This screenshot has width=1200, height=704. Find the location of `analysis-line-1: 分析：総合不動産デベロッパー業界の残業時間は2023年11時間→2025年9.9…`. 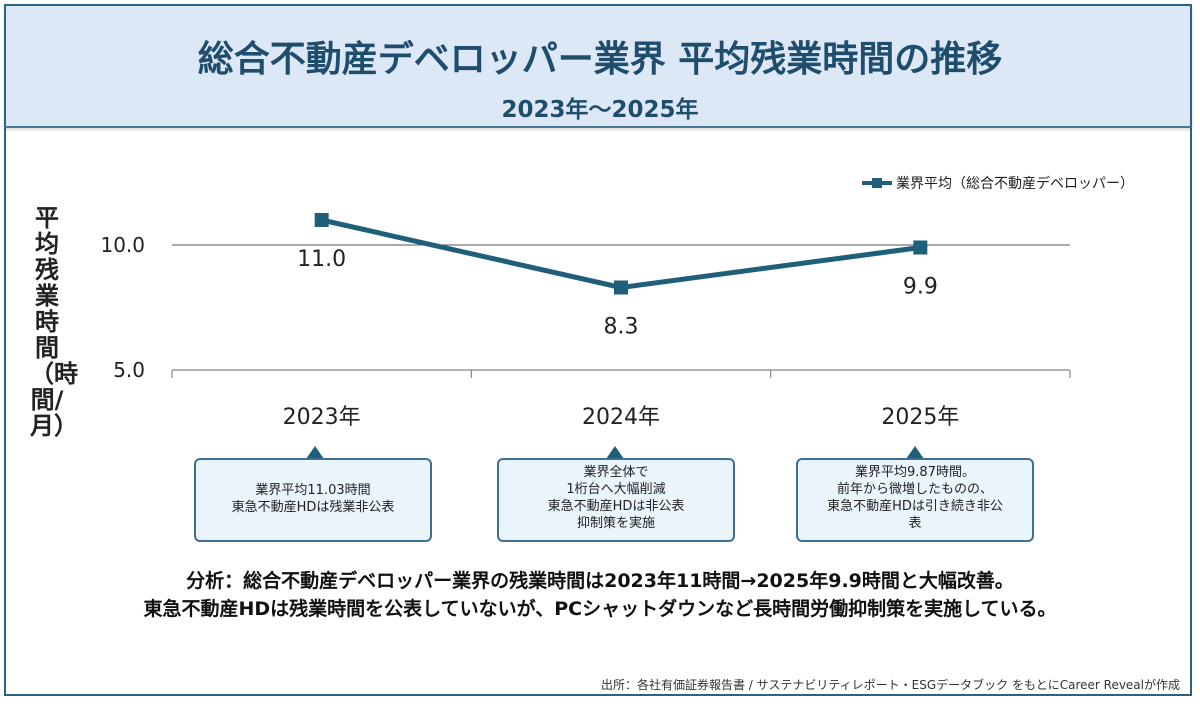

analysis-line-1: 分析：総合不動産デベロッパー業界の残業時間は2023年11時間→2025年9.9… is located at coordinates (600, 581).